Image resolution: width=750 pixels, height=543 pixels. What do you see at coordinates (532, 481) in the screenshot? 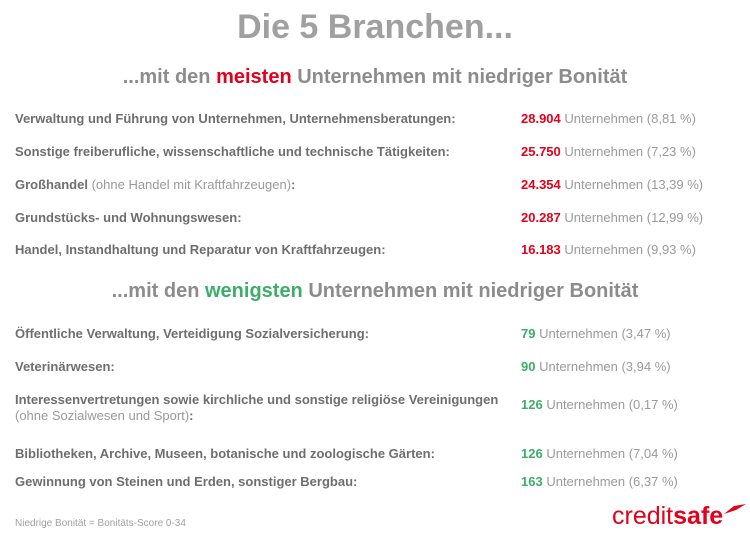
I see `count: 163` at bounding box center [532, 481].